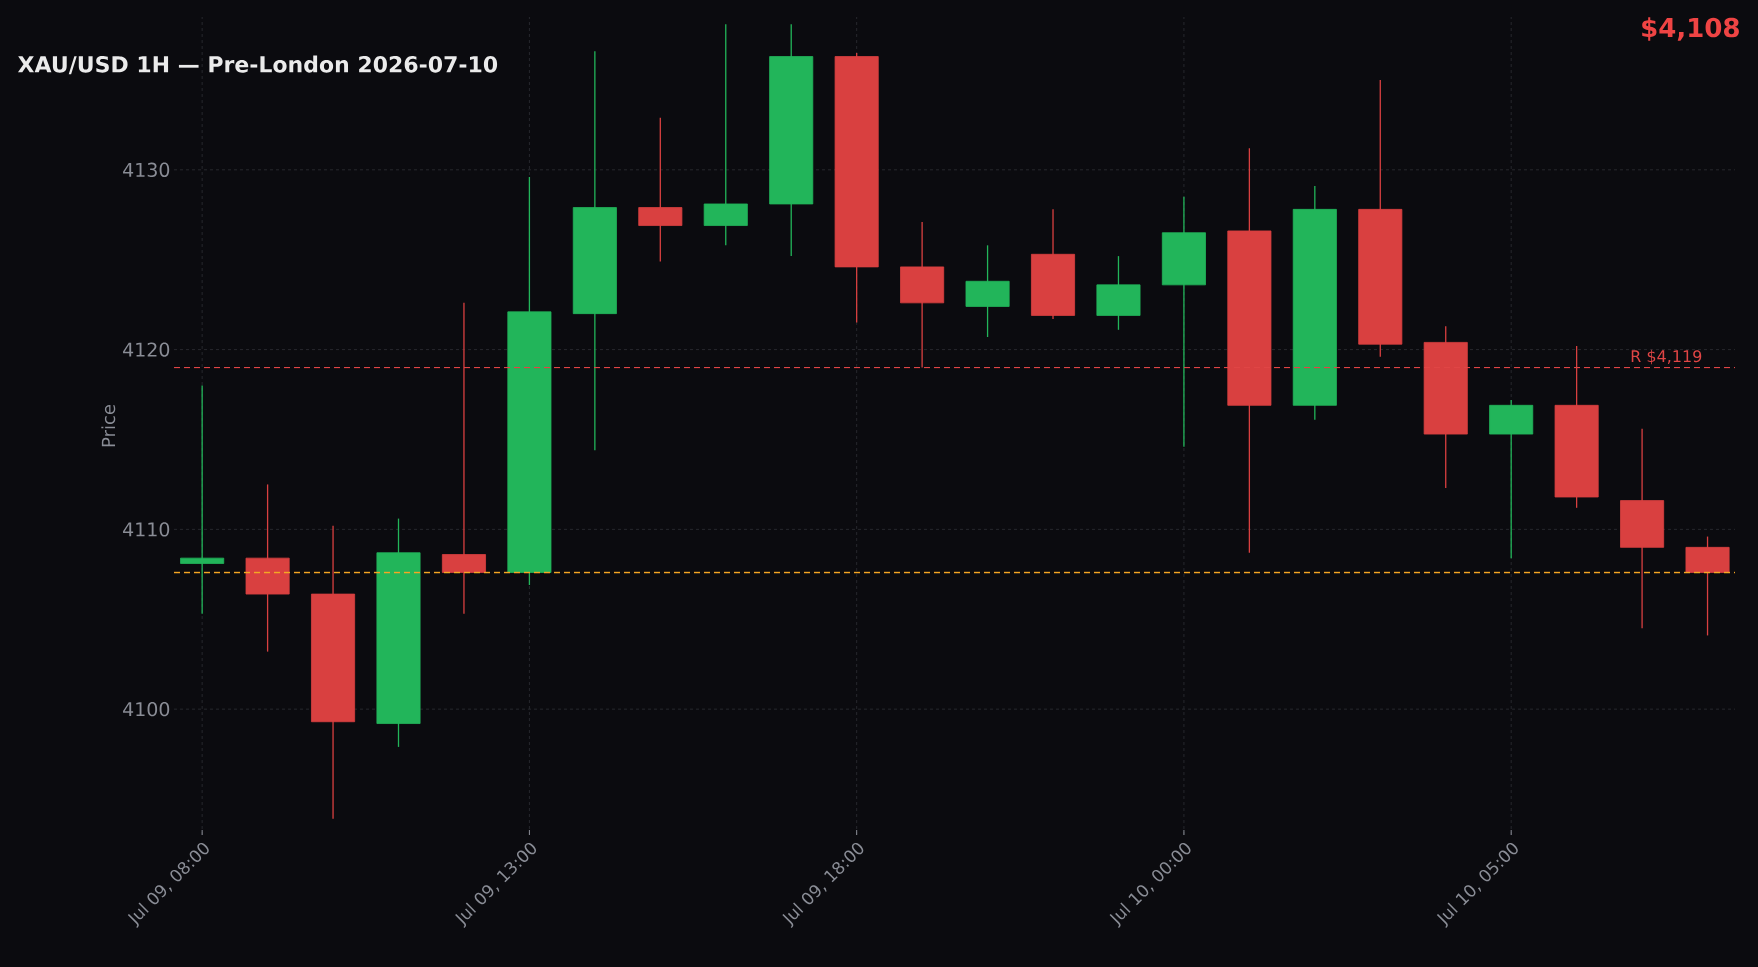 Image resolution: width=1758 pixels, height=967 pixels. What do you see at coordinates (1690, 29) in the screenshot?
I see `annotation: $4,108` at bounding box center [1690, 29].